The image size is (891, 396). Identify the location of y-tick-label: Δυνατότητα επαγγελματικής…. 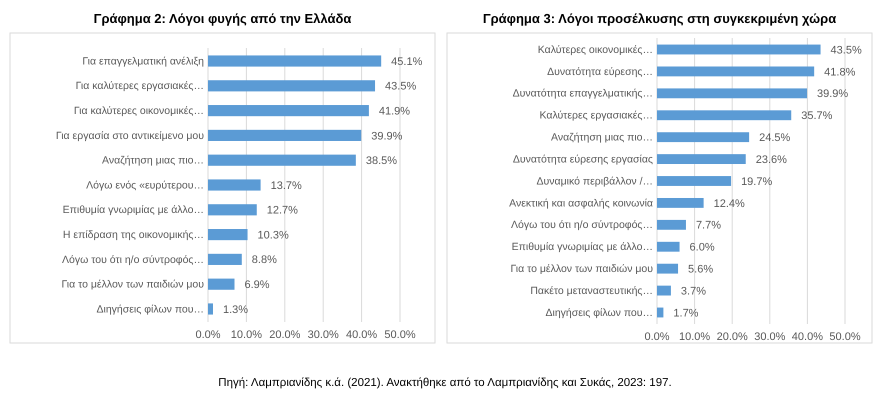
(582, 94).